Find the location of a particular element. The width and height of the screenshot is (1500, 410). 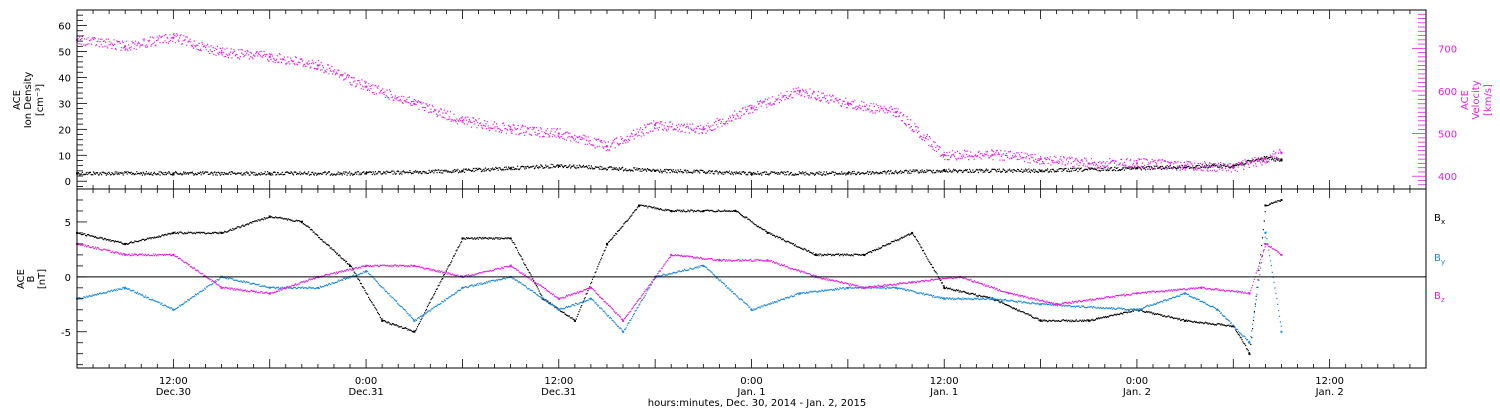

density-label-line1: ACE is located at coordinates (17, 100).